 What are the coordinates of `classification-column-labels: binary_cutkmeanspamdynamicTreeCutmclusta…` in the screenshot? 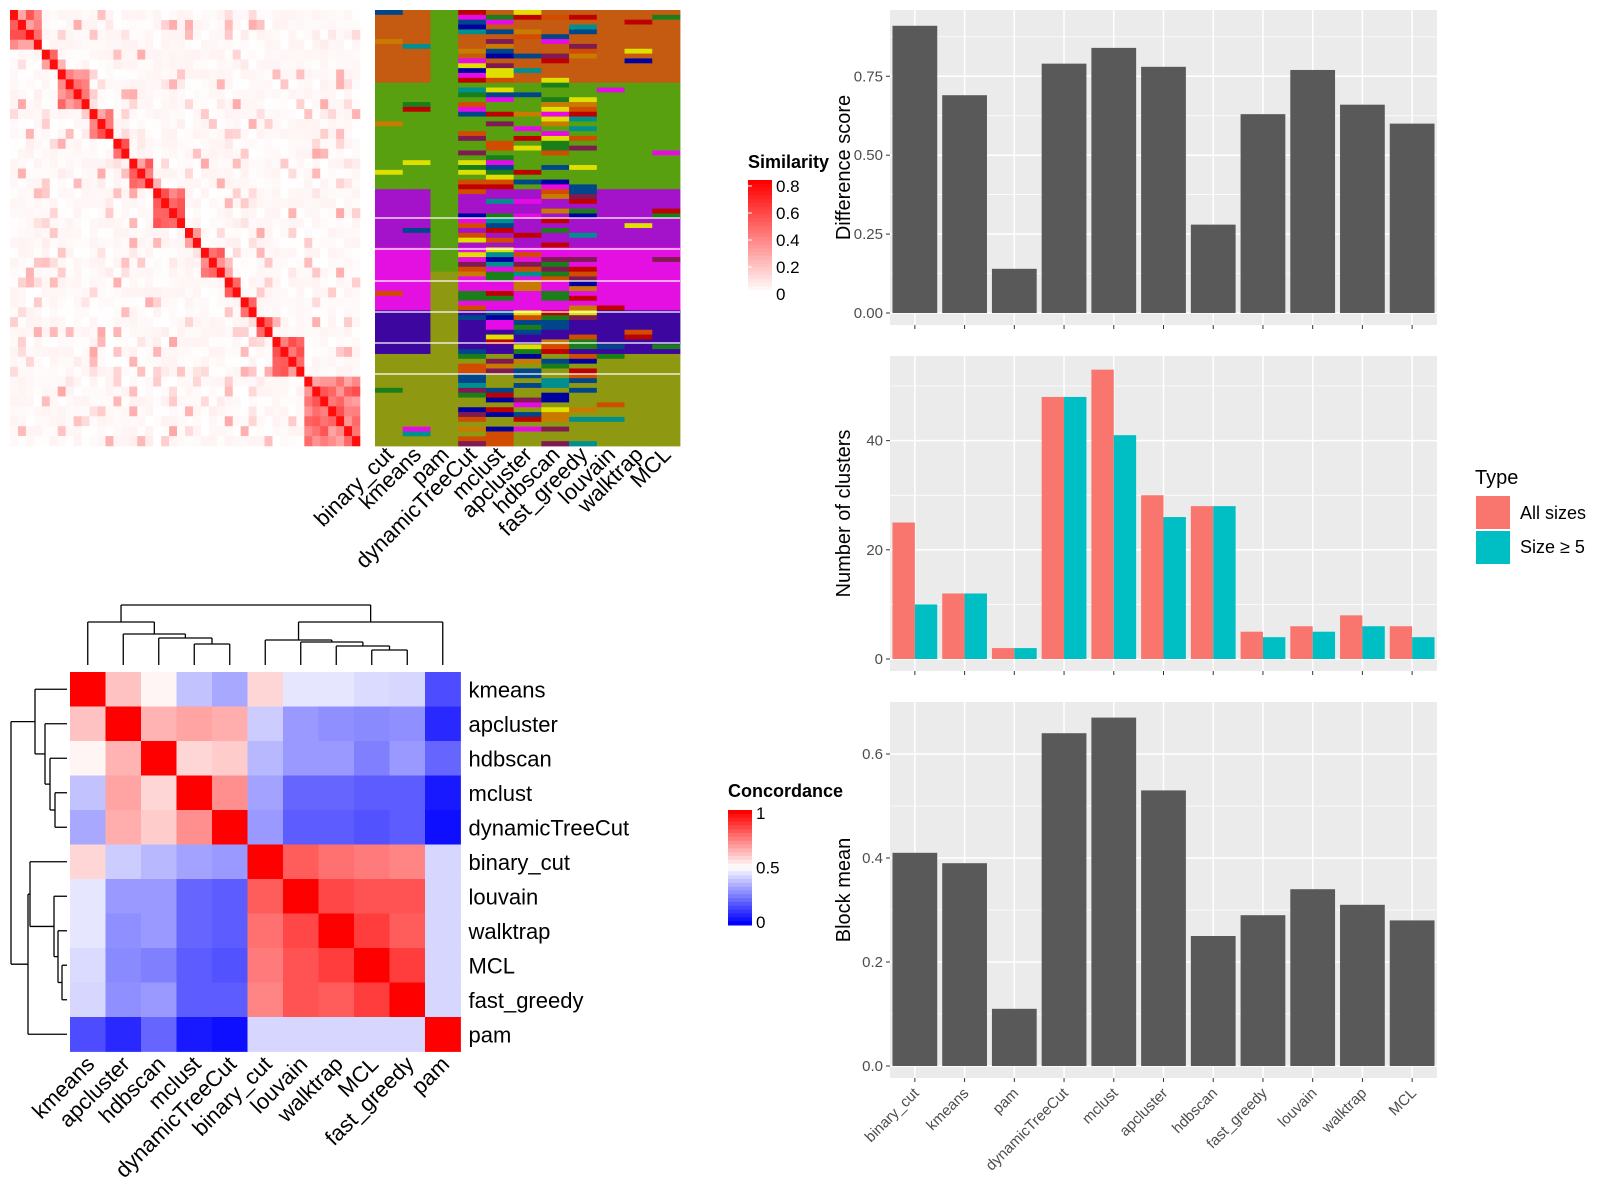 It's located at (492, 507).